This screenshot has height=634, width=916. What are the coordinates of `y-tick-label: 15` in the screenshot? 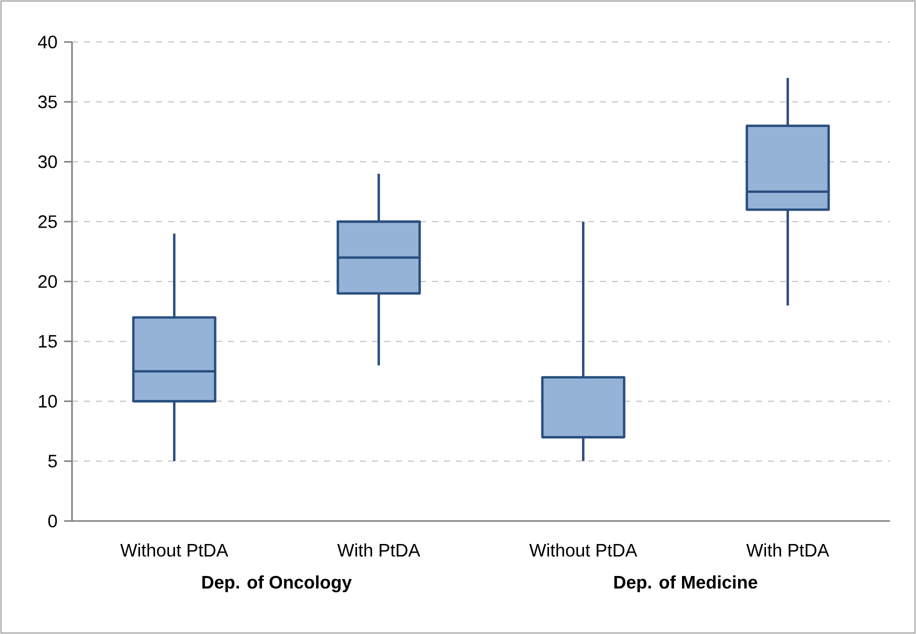 It's located at (47, 341).